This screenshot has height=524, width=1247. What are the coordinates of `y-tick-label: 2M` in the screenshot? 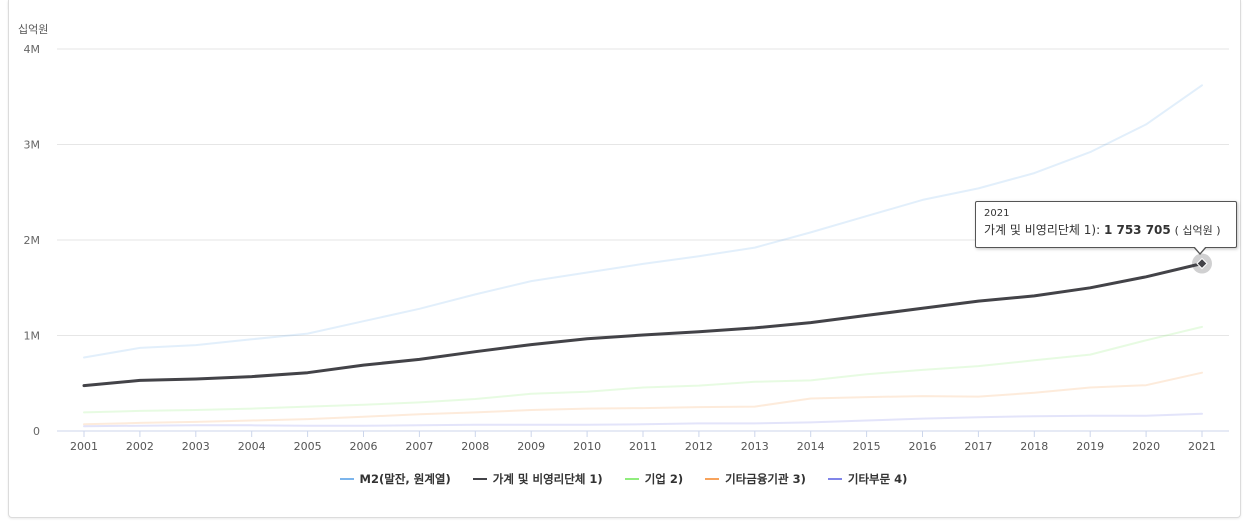 It's located at (32, 240).